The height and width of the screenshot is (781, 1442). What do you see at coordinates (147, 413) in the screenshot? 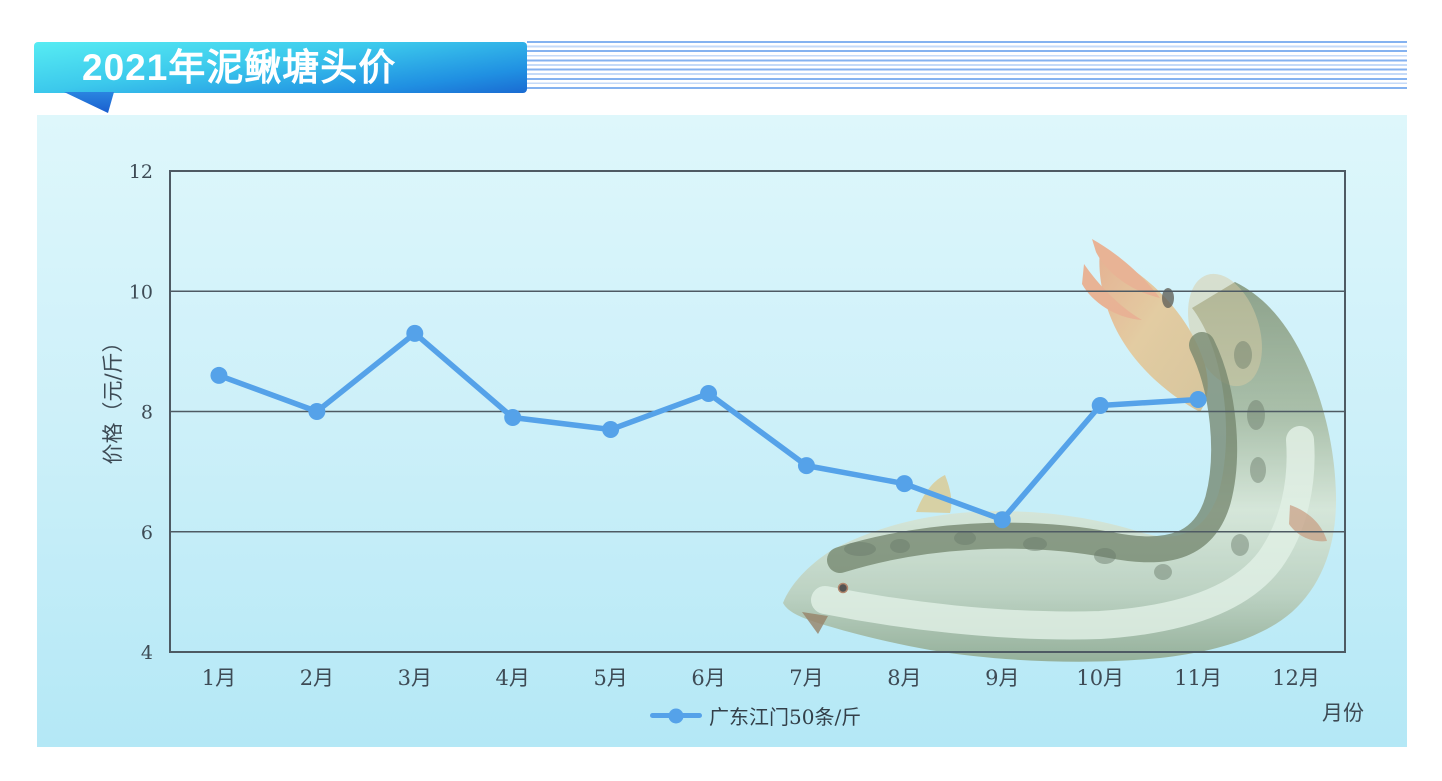
I see `y-tick-label: 8` at bounding box center [147, 413].